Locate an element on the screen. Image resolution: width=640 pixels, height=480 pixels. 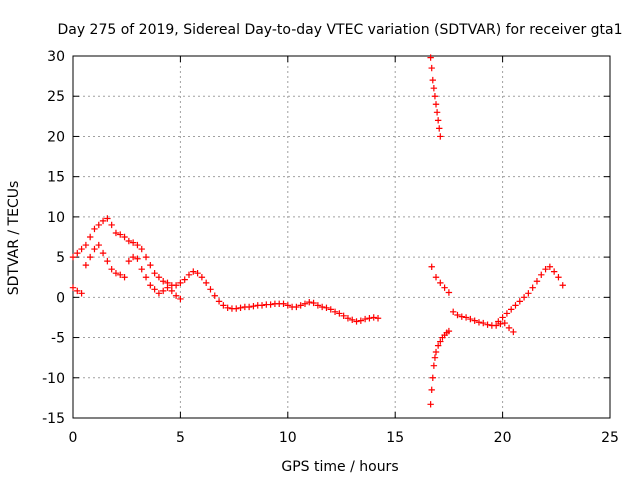
series-track-a is located at coordinates (225, 270).